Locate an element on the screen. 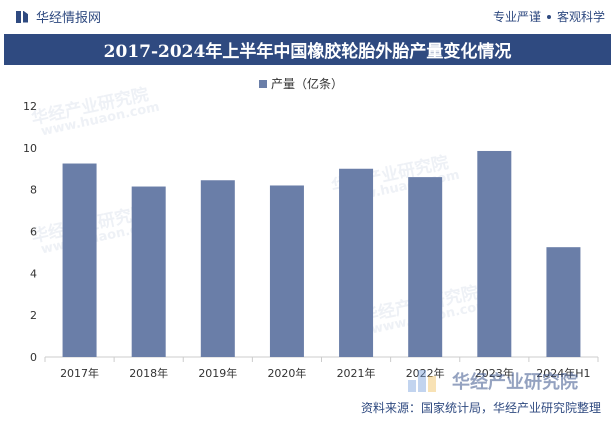 The width and height of the screenshot is (615, 427). header-tags: 专业严谨 客观科学 is located at coordinates (549, 16).